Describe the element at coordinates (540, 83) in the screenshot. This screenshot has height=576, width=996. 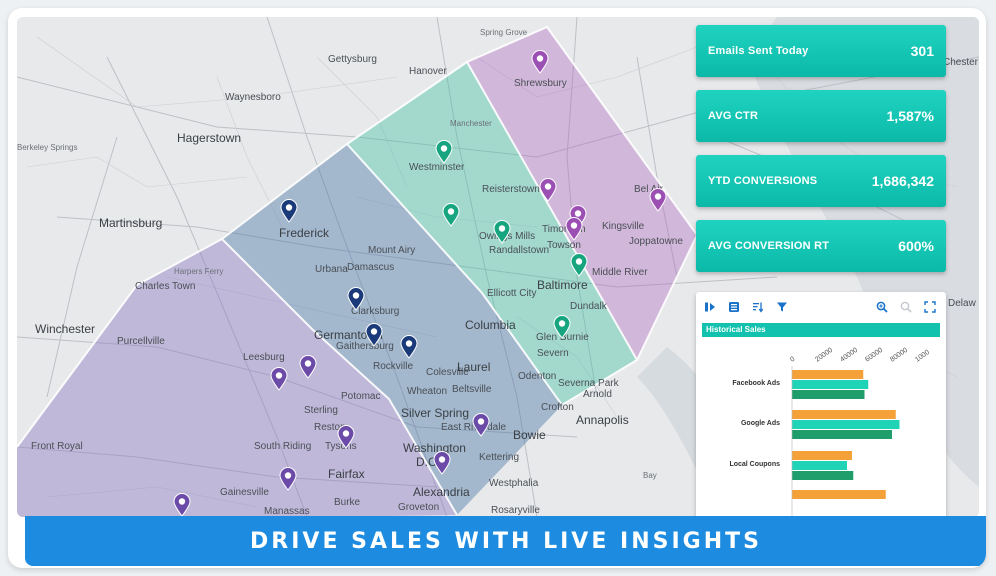
I see `place-label: Shrewsbury` at that location.